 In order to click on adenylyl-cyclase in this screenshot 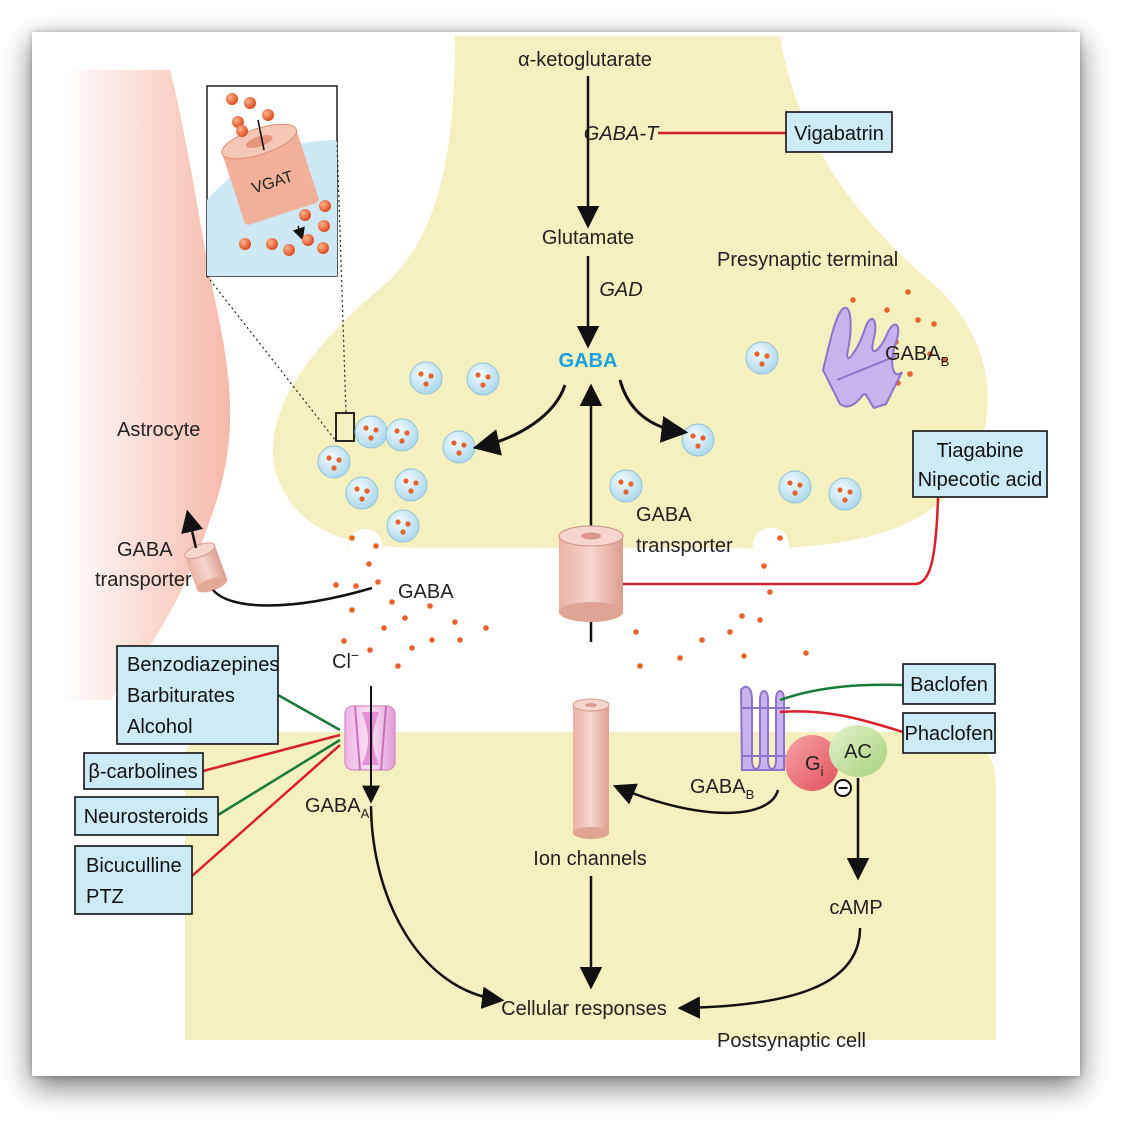, I will do `click(858, 751)`.